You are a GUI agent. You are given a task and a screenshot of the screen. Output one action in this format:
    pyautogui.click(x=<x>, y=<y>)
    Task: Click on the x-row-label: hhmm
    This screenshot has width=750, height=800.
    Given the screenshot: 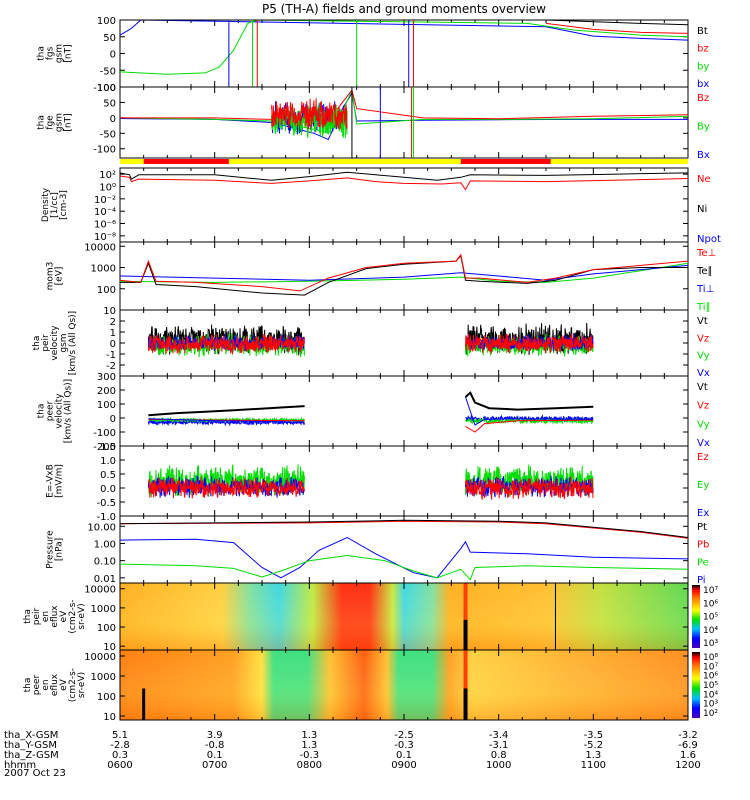 What is the action you would take?
    pyautogui.click(x=20, y=765)
    